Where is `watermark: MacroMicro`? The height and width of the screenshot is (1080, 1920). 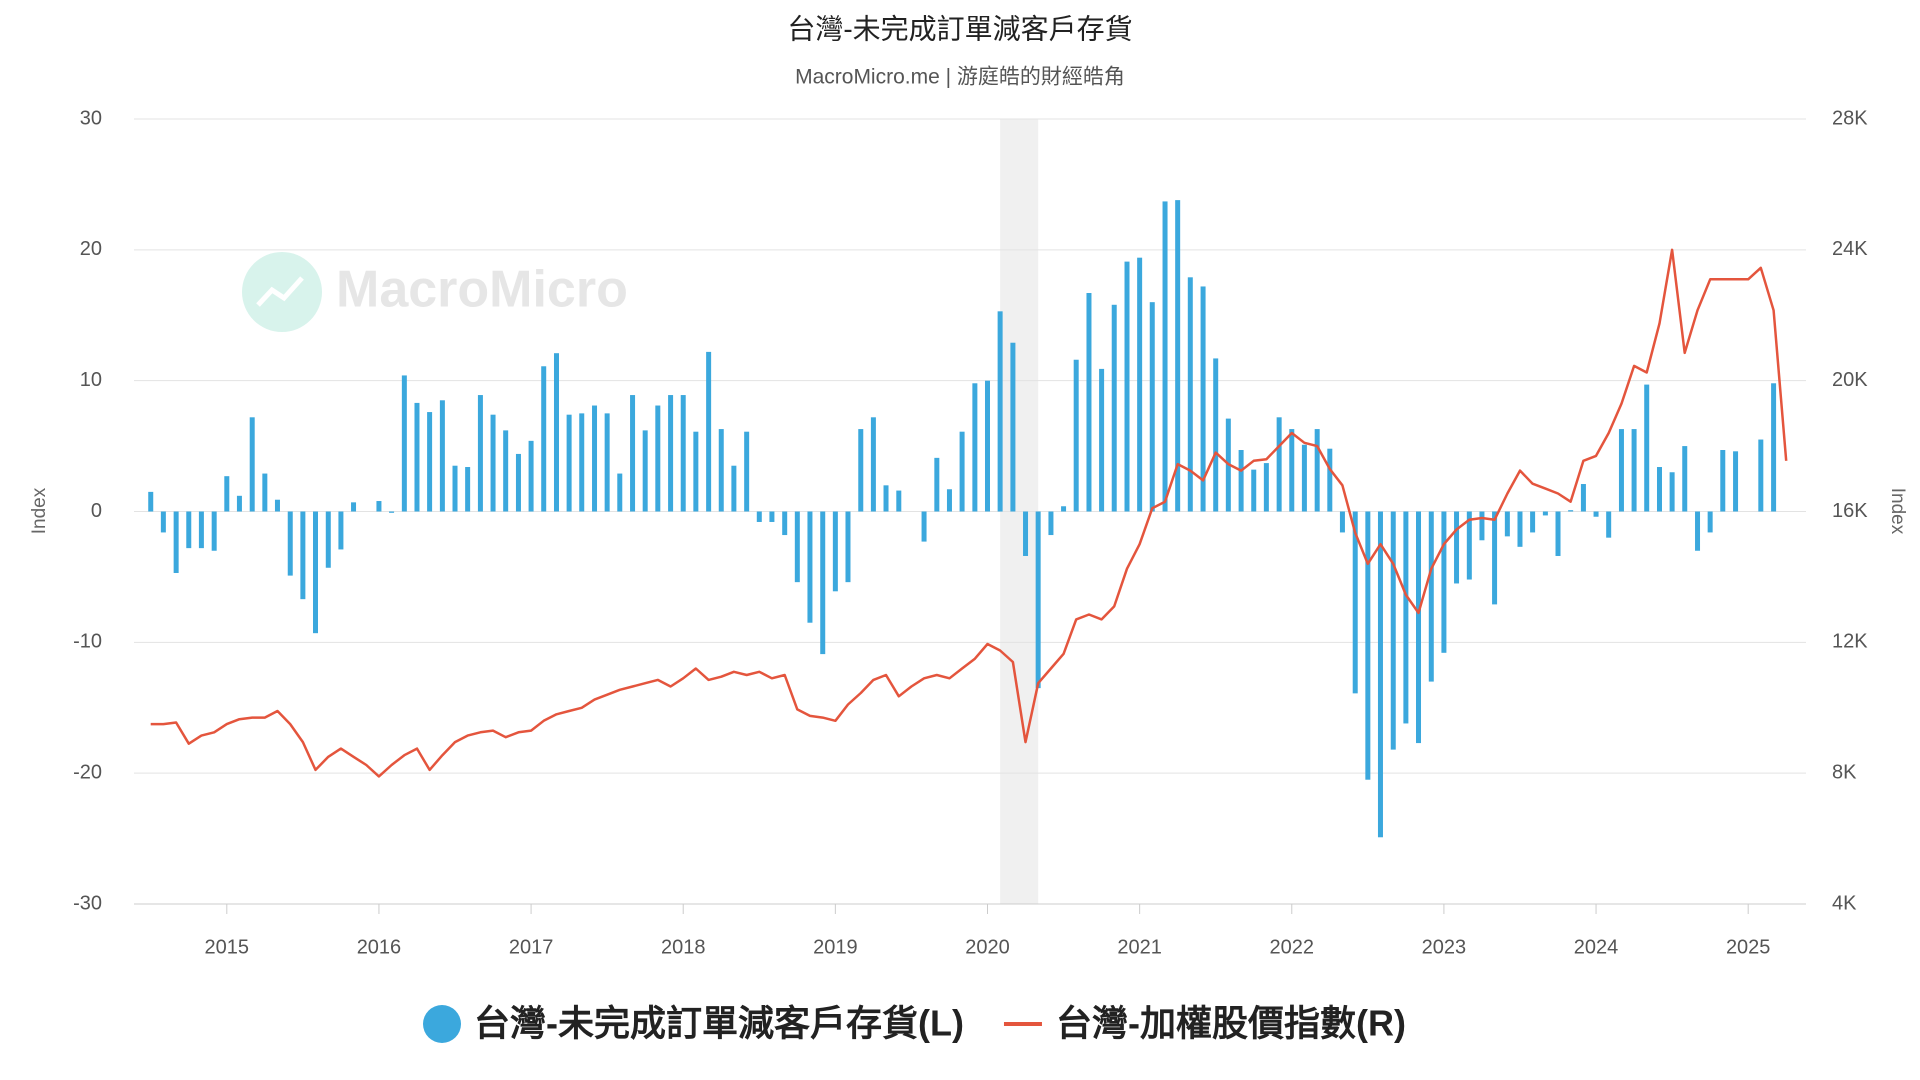
watermark: MacroMicro is located at coordinates (482, 290).